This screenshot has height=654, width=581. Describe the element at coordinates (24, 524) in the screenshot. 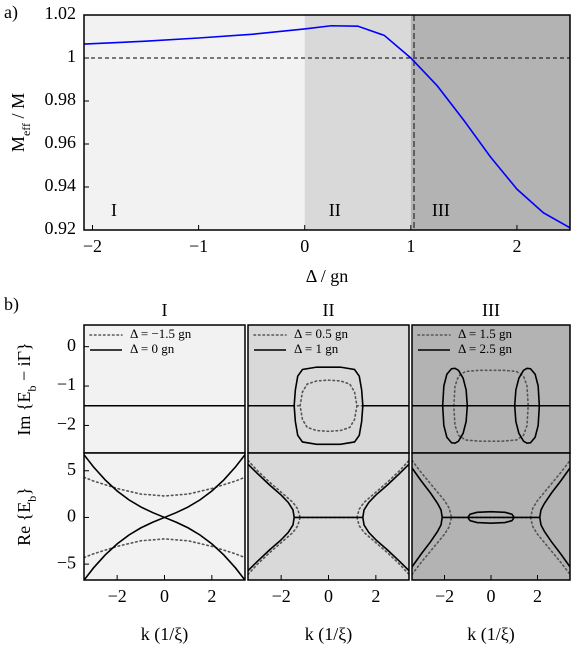

I see `y-axis-label-part: Re {E` at that location.